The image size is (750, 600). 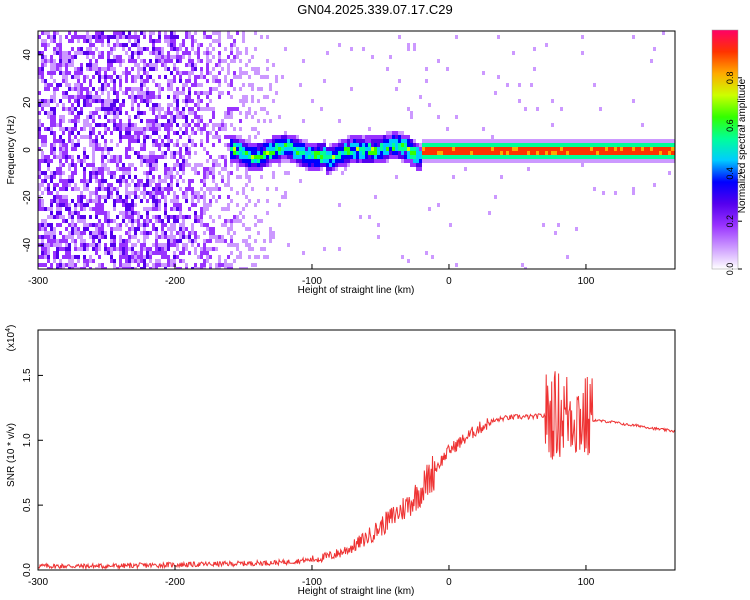 I want to click on heatmap-cell-2079, so click(x=219, y=57).